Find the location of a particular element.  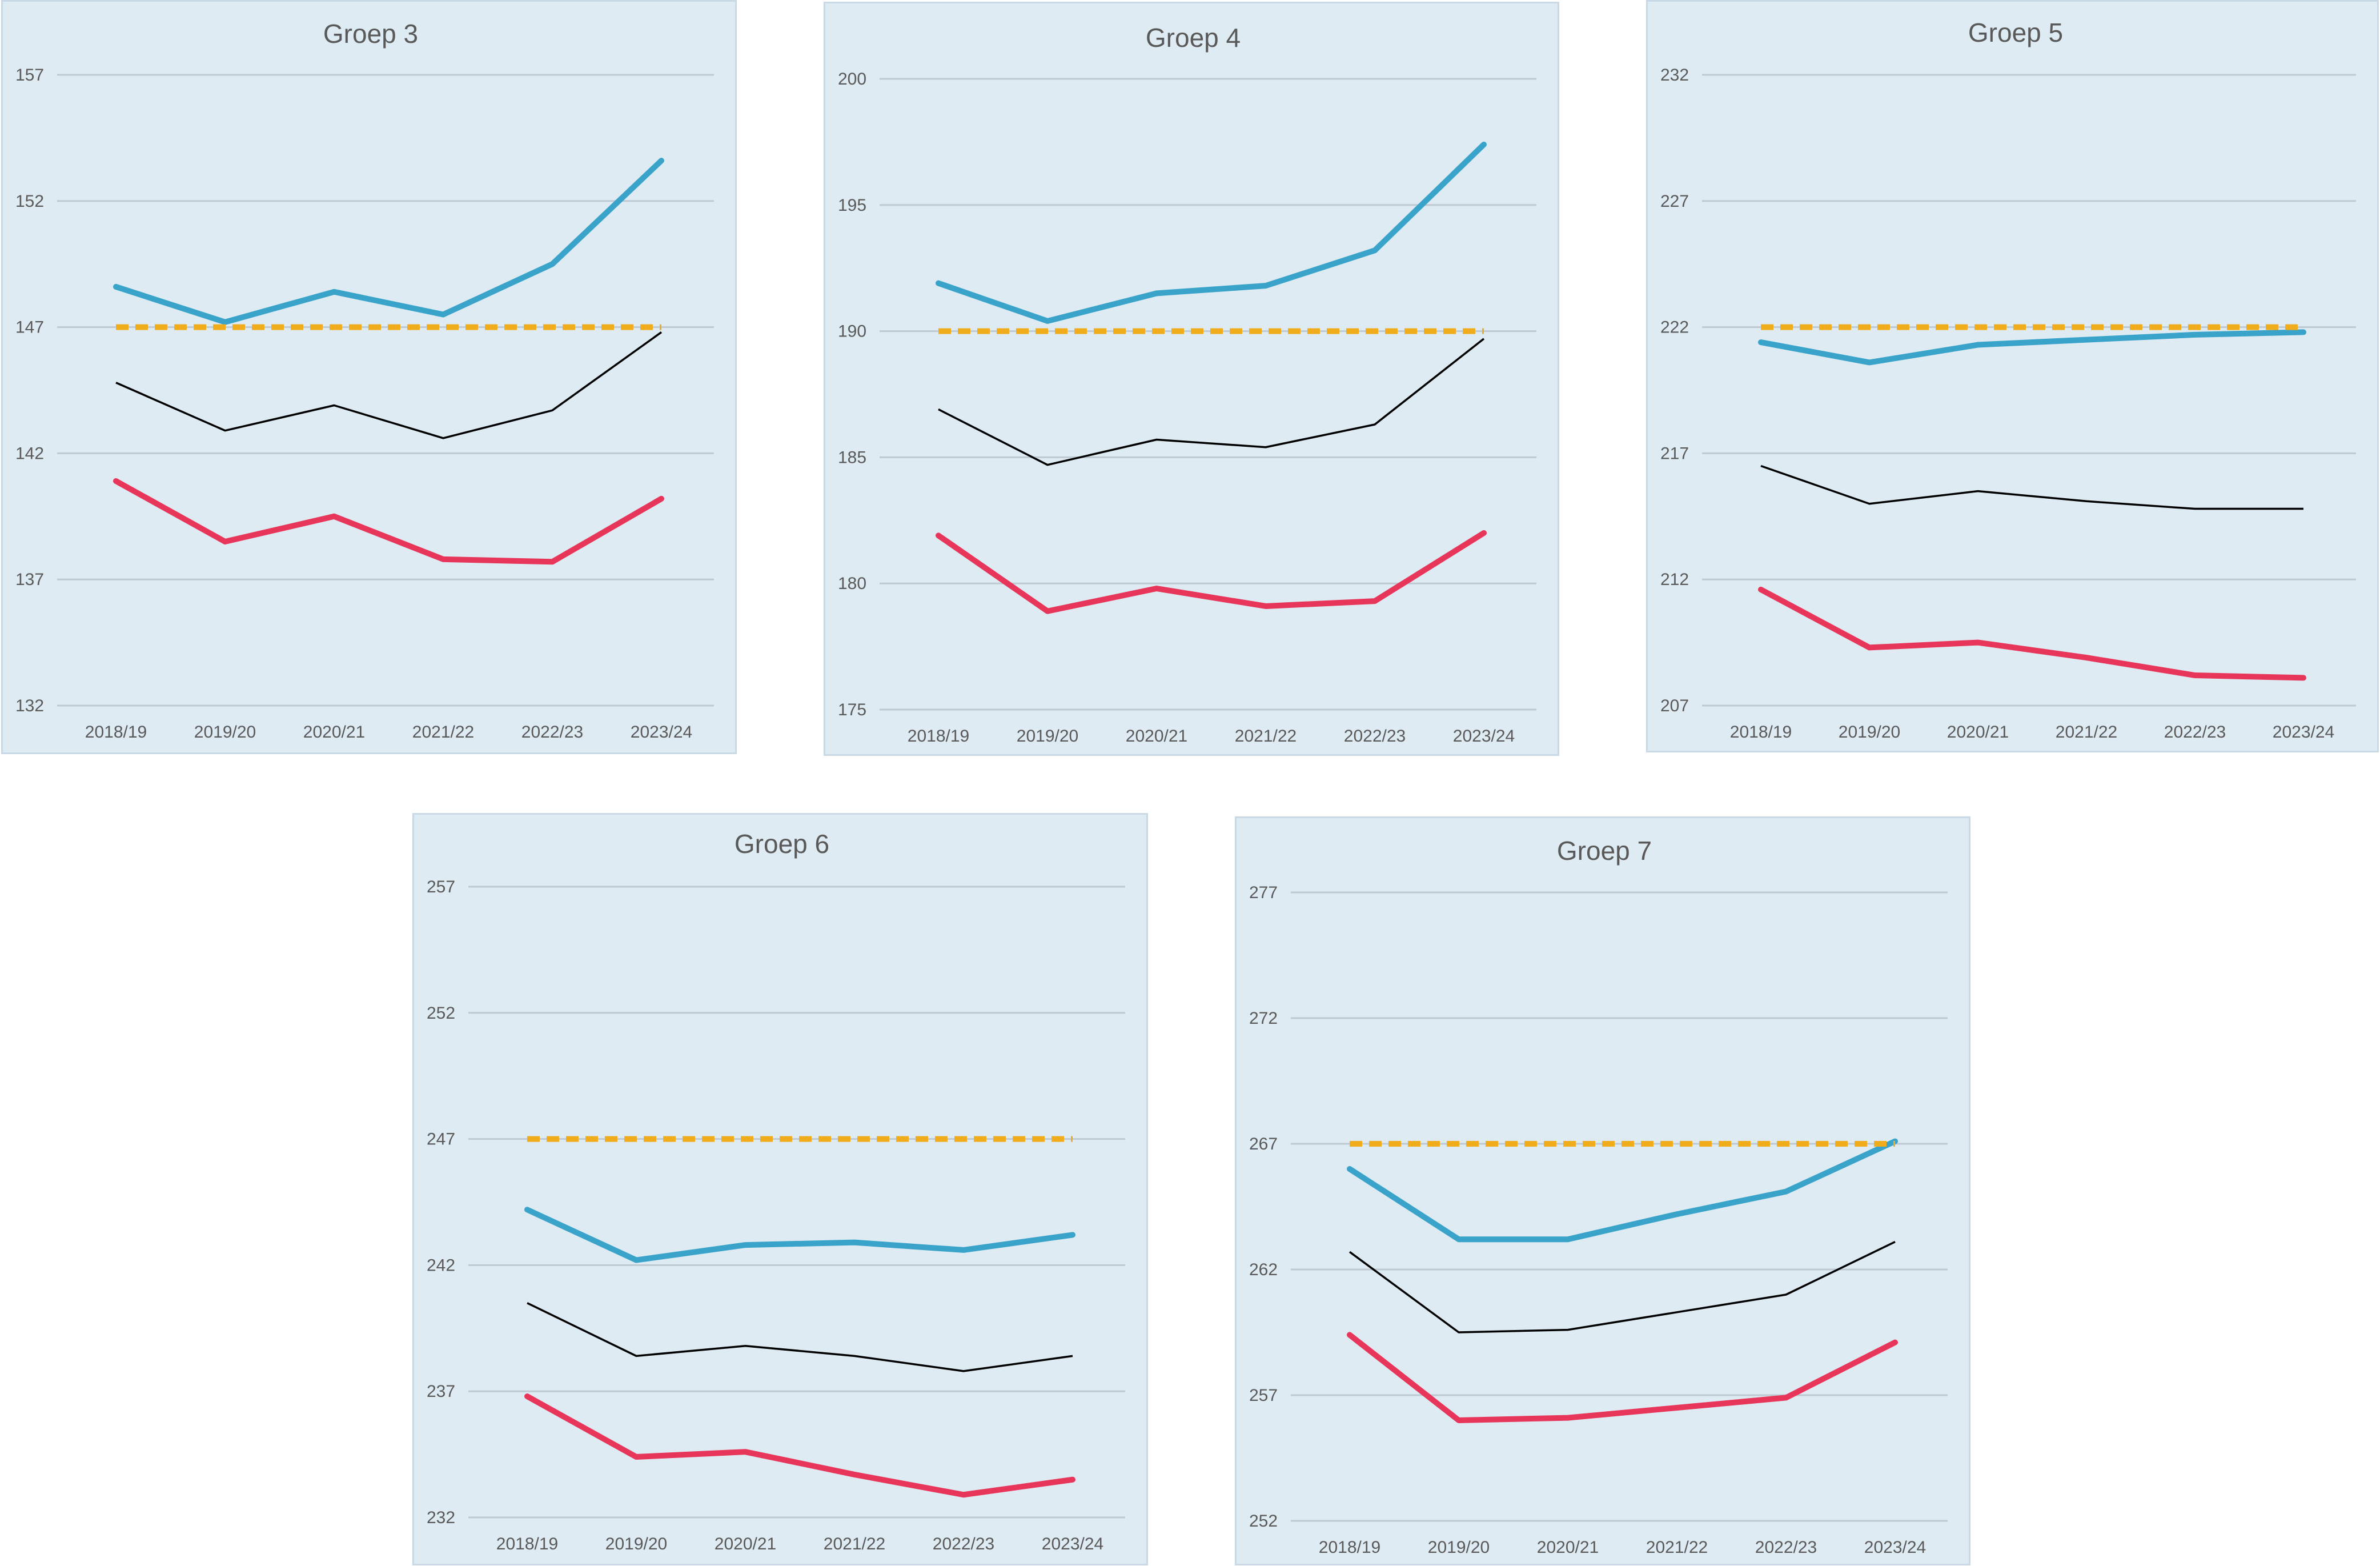

y-tick-label: 157 is located at coordinates (29, 75).